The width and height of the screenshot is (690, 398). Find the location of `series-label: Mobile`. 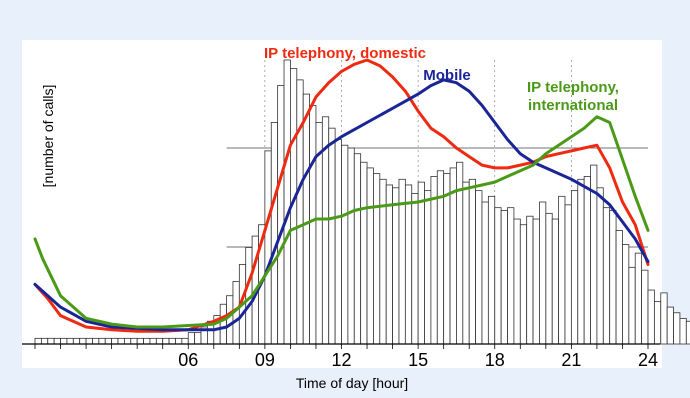

series-label: Mobile is located at coordinates (447, 75).